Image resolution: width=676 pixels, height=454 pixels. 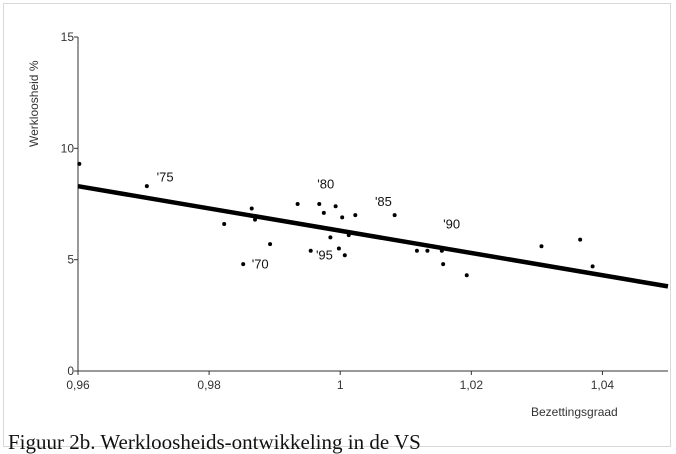 I want to click on point-annotation: '75, so click(x=165, y=177).